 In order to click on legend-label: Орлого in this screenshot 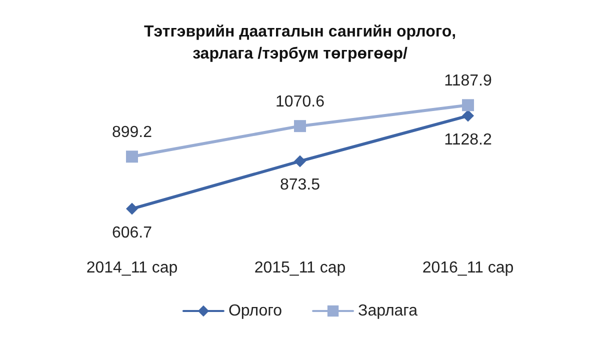, I will do `click(255, 311)`.